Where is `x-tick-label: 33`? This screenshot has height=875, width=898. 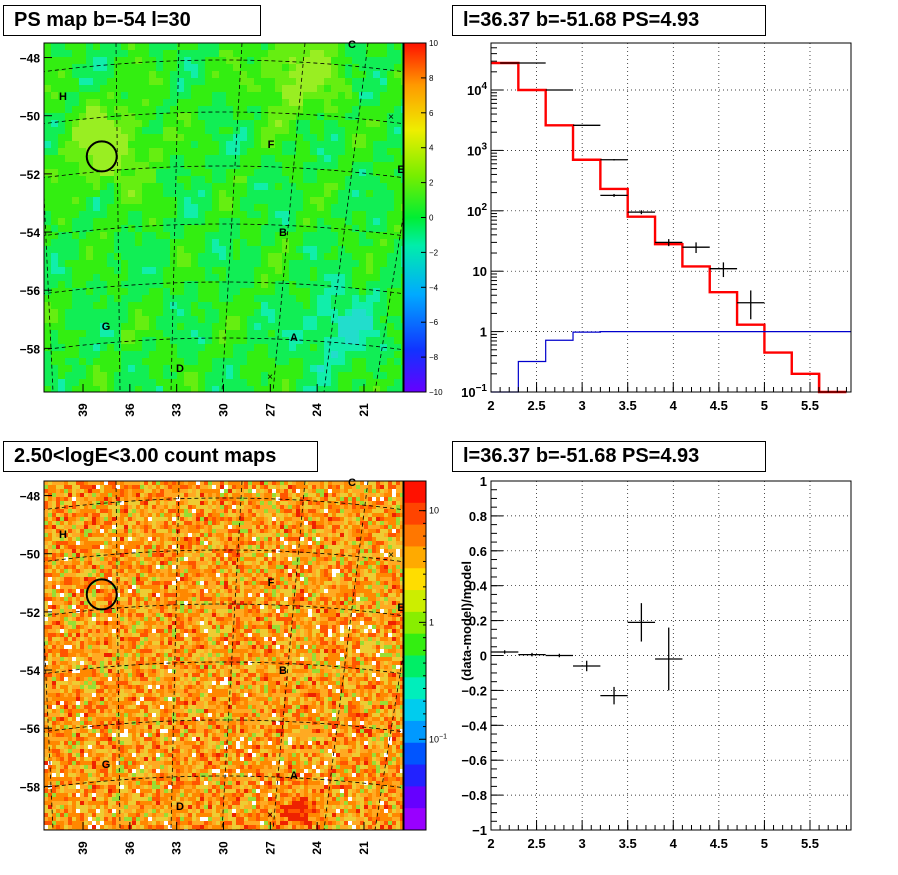 x-tick-label: 33 is located at coordinates (177, 410).